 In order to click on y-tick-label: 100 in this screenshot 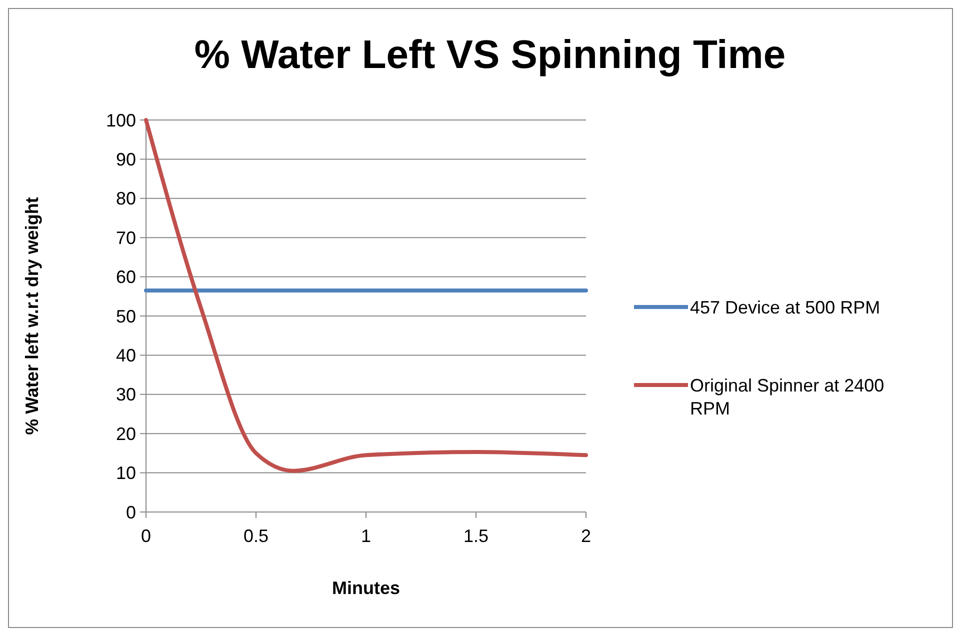, I will do `click(121, 120)`.